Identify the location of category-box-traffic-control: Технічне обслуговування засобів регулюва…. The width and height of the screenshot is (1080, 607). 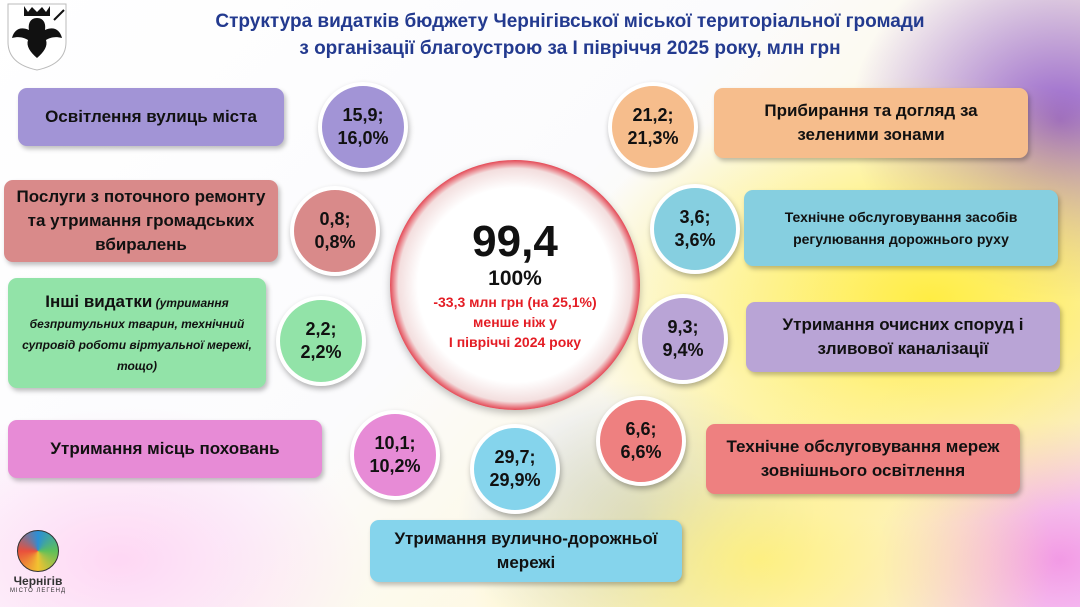
(901, 228).